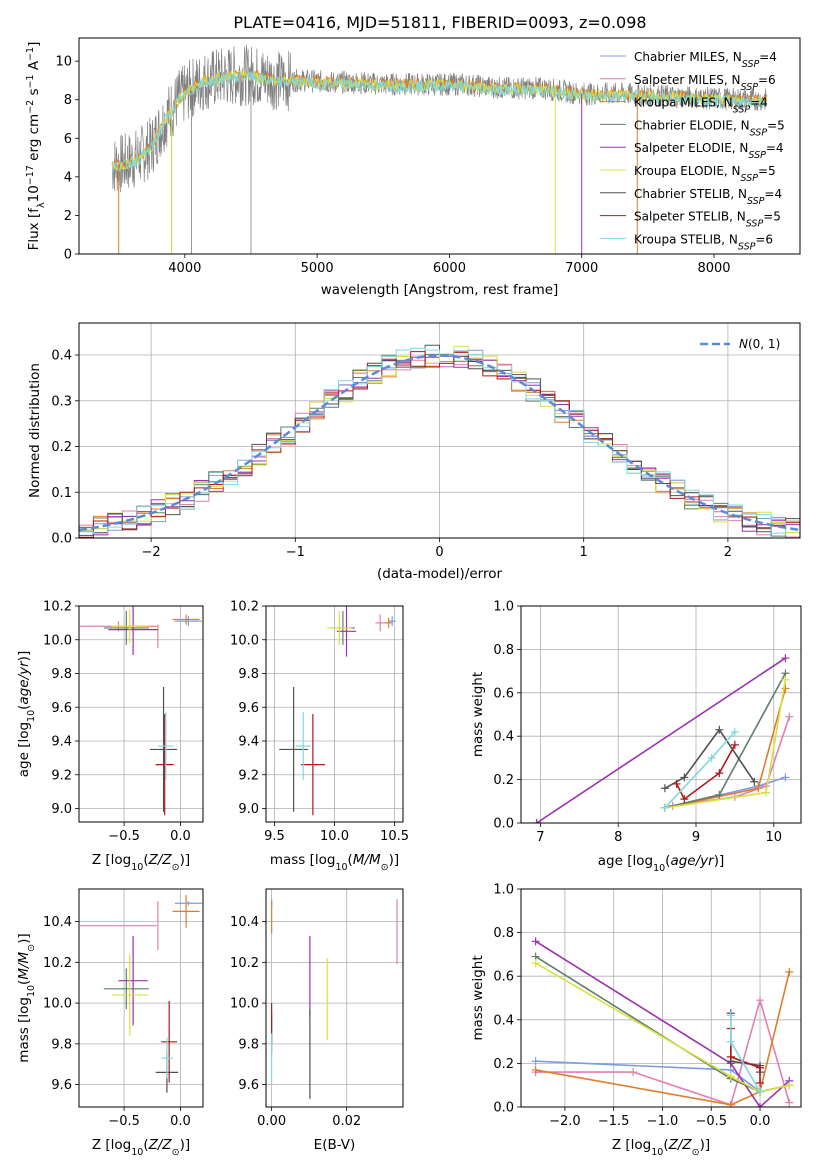 This screenshot has width=819, height=1170. What do you see at coordinates (688, 57) in the screenshot?
I see `legend-label-chabrier_miles-part: Chabrier MILES, N` at bounding box center [688, 57].